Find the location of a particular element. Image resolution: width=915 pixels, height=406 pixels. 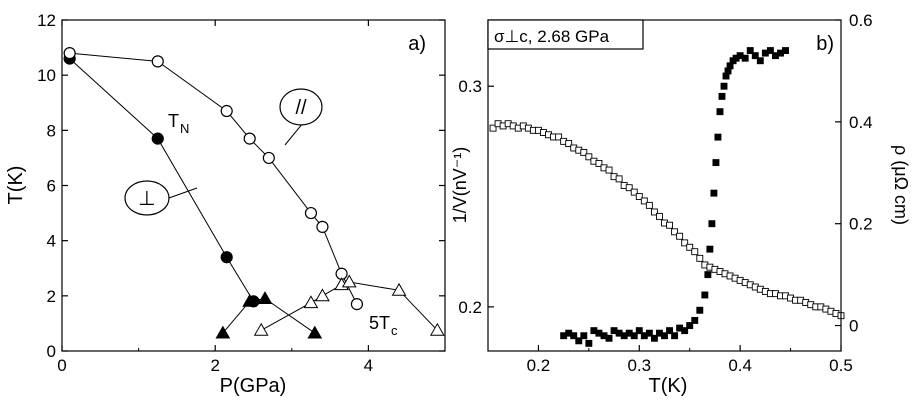

y-tick-label: 2 is located at coordinates (51, 296).